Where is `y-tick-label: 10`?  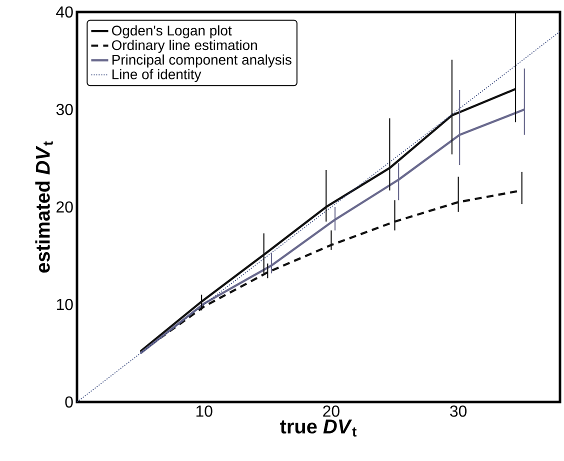 y-tick-label: 10 is located at coordinates (64, 304).